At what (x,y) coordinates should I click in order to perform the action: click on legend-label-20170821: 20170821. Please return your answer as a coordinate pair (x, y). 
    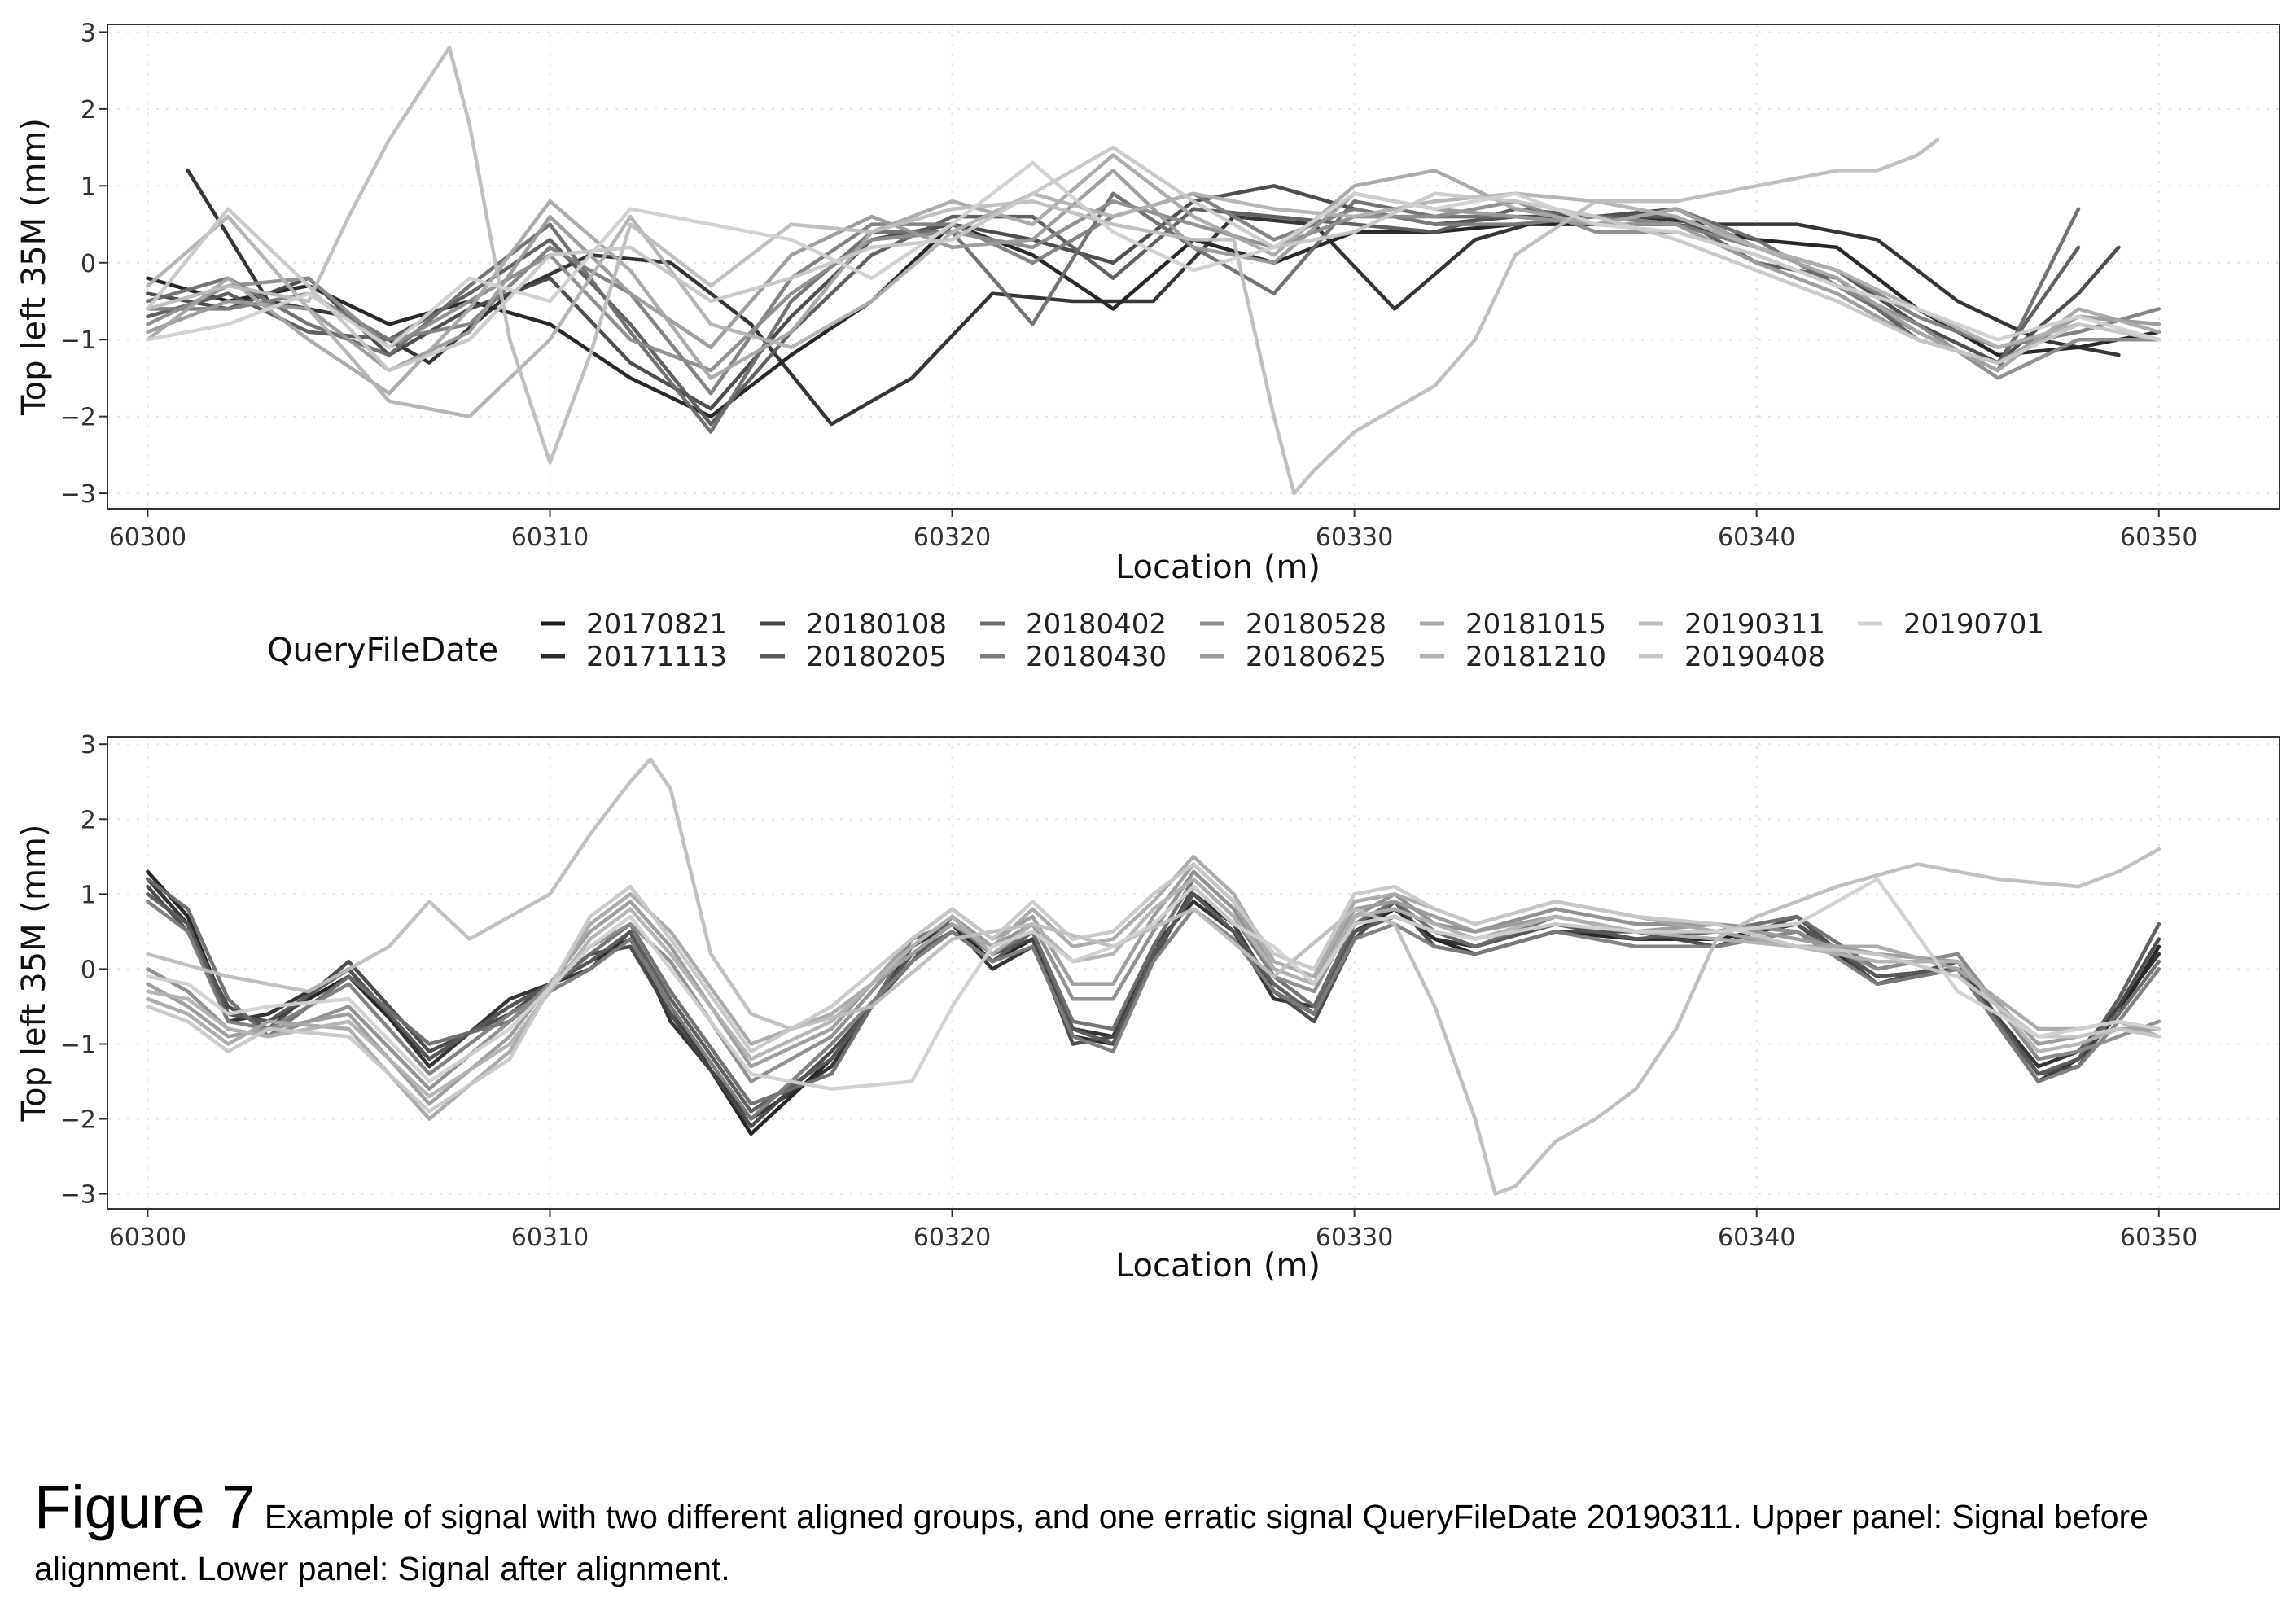
    Looking at the image, I should click on (656, 624).